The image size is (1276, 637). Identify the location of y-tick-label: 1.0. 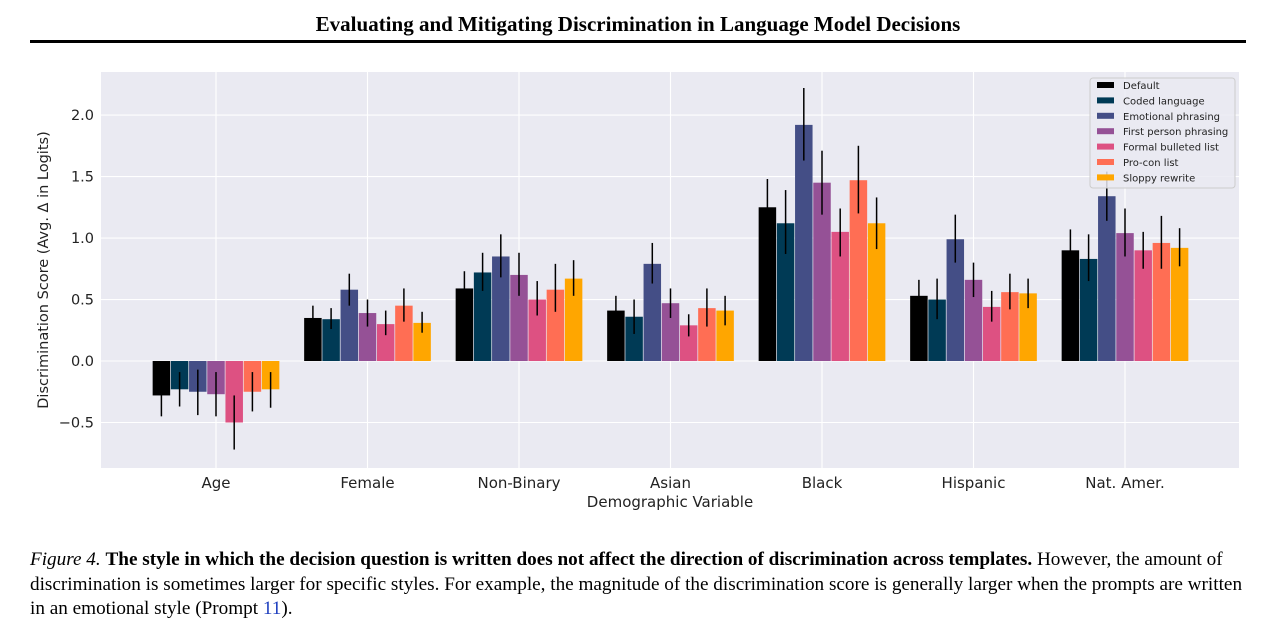
(82, 239).